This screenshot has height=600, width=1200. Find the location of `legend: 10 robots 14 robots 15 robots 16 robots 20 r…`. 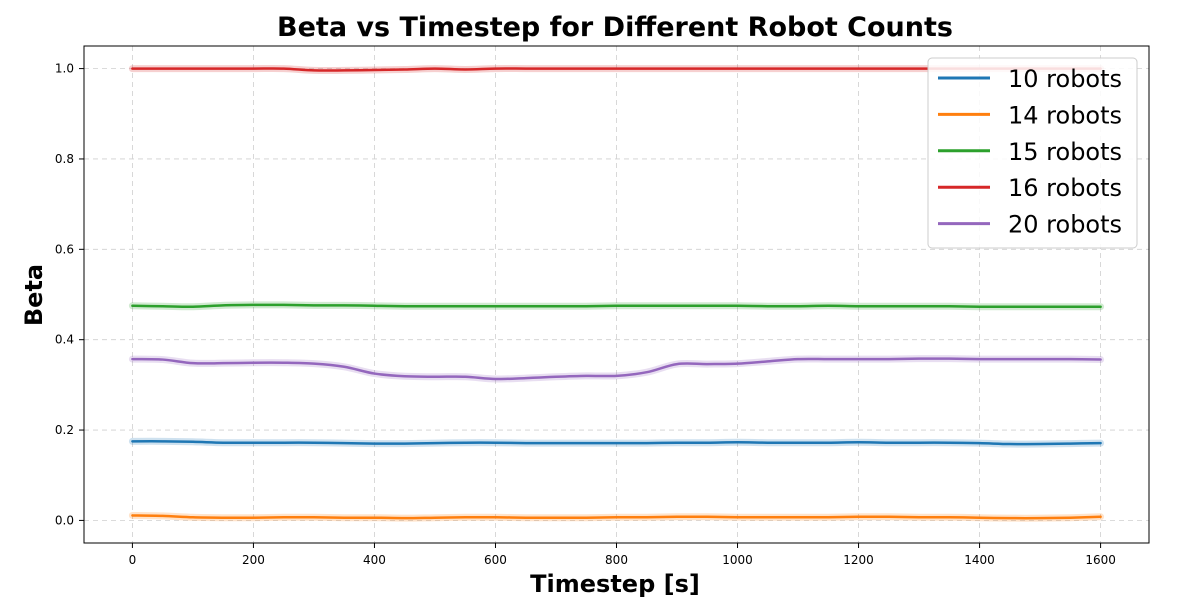

legend: 10 robots 14 robots 15 robots 16 robots 20 r… is located at coordinates (1032, 153).